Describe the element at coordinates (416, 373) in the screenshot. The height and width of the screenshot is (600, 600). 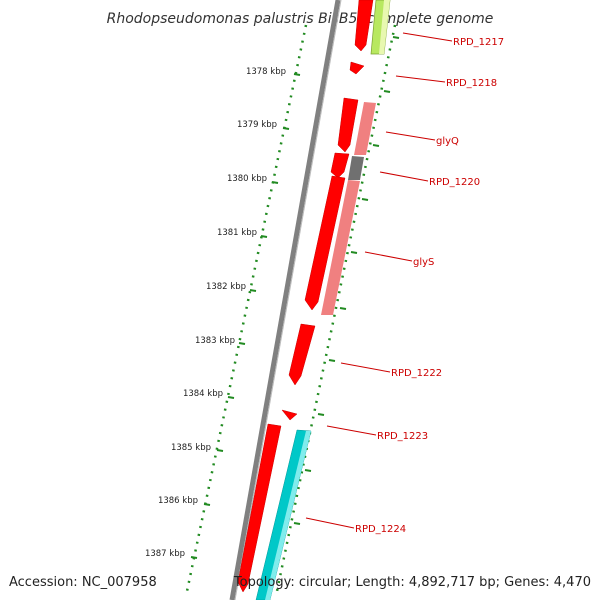
I see `gene-label-rpd-1222: RPD_1222` at that location.